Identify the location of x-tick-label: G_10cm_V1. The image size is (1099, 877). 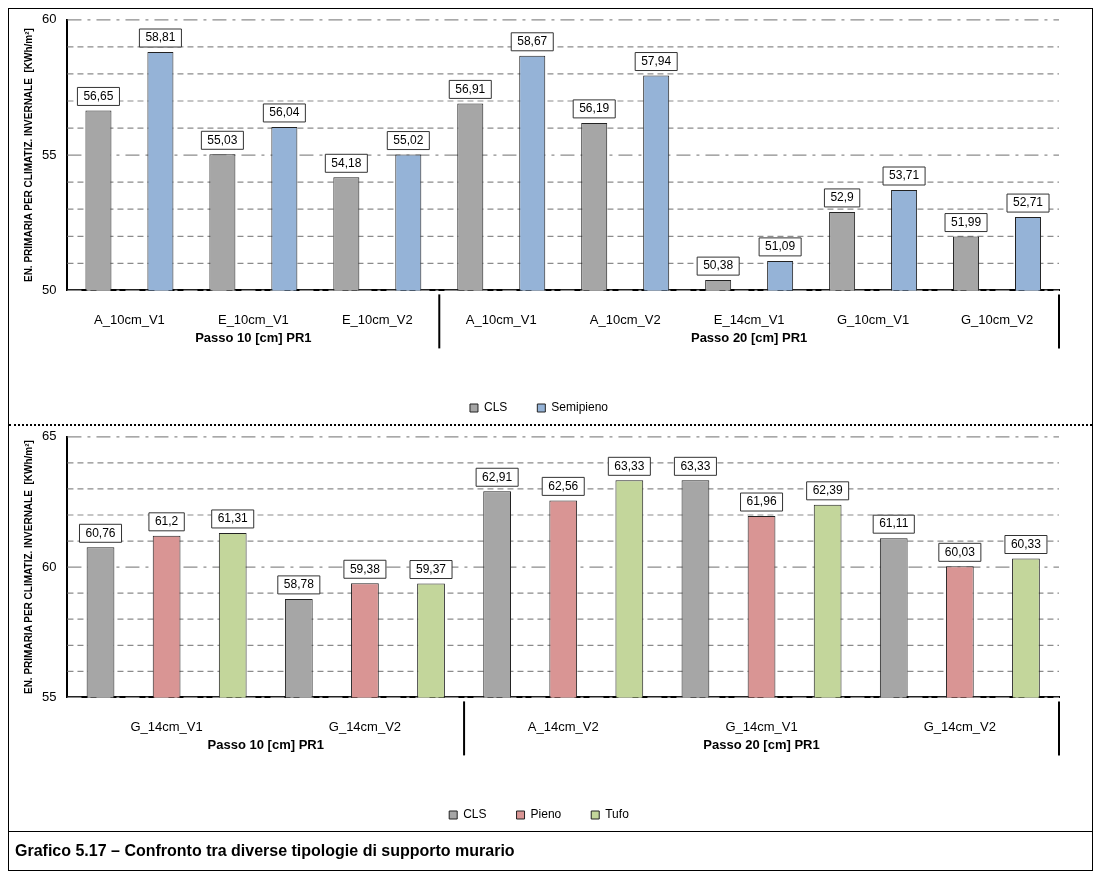
(873, 319).